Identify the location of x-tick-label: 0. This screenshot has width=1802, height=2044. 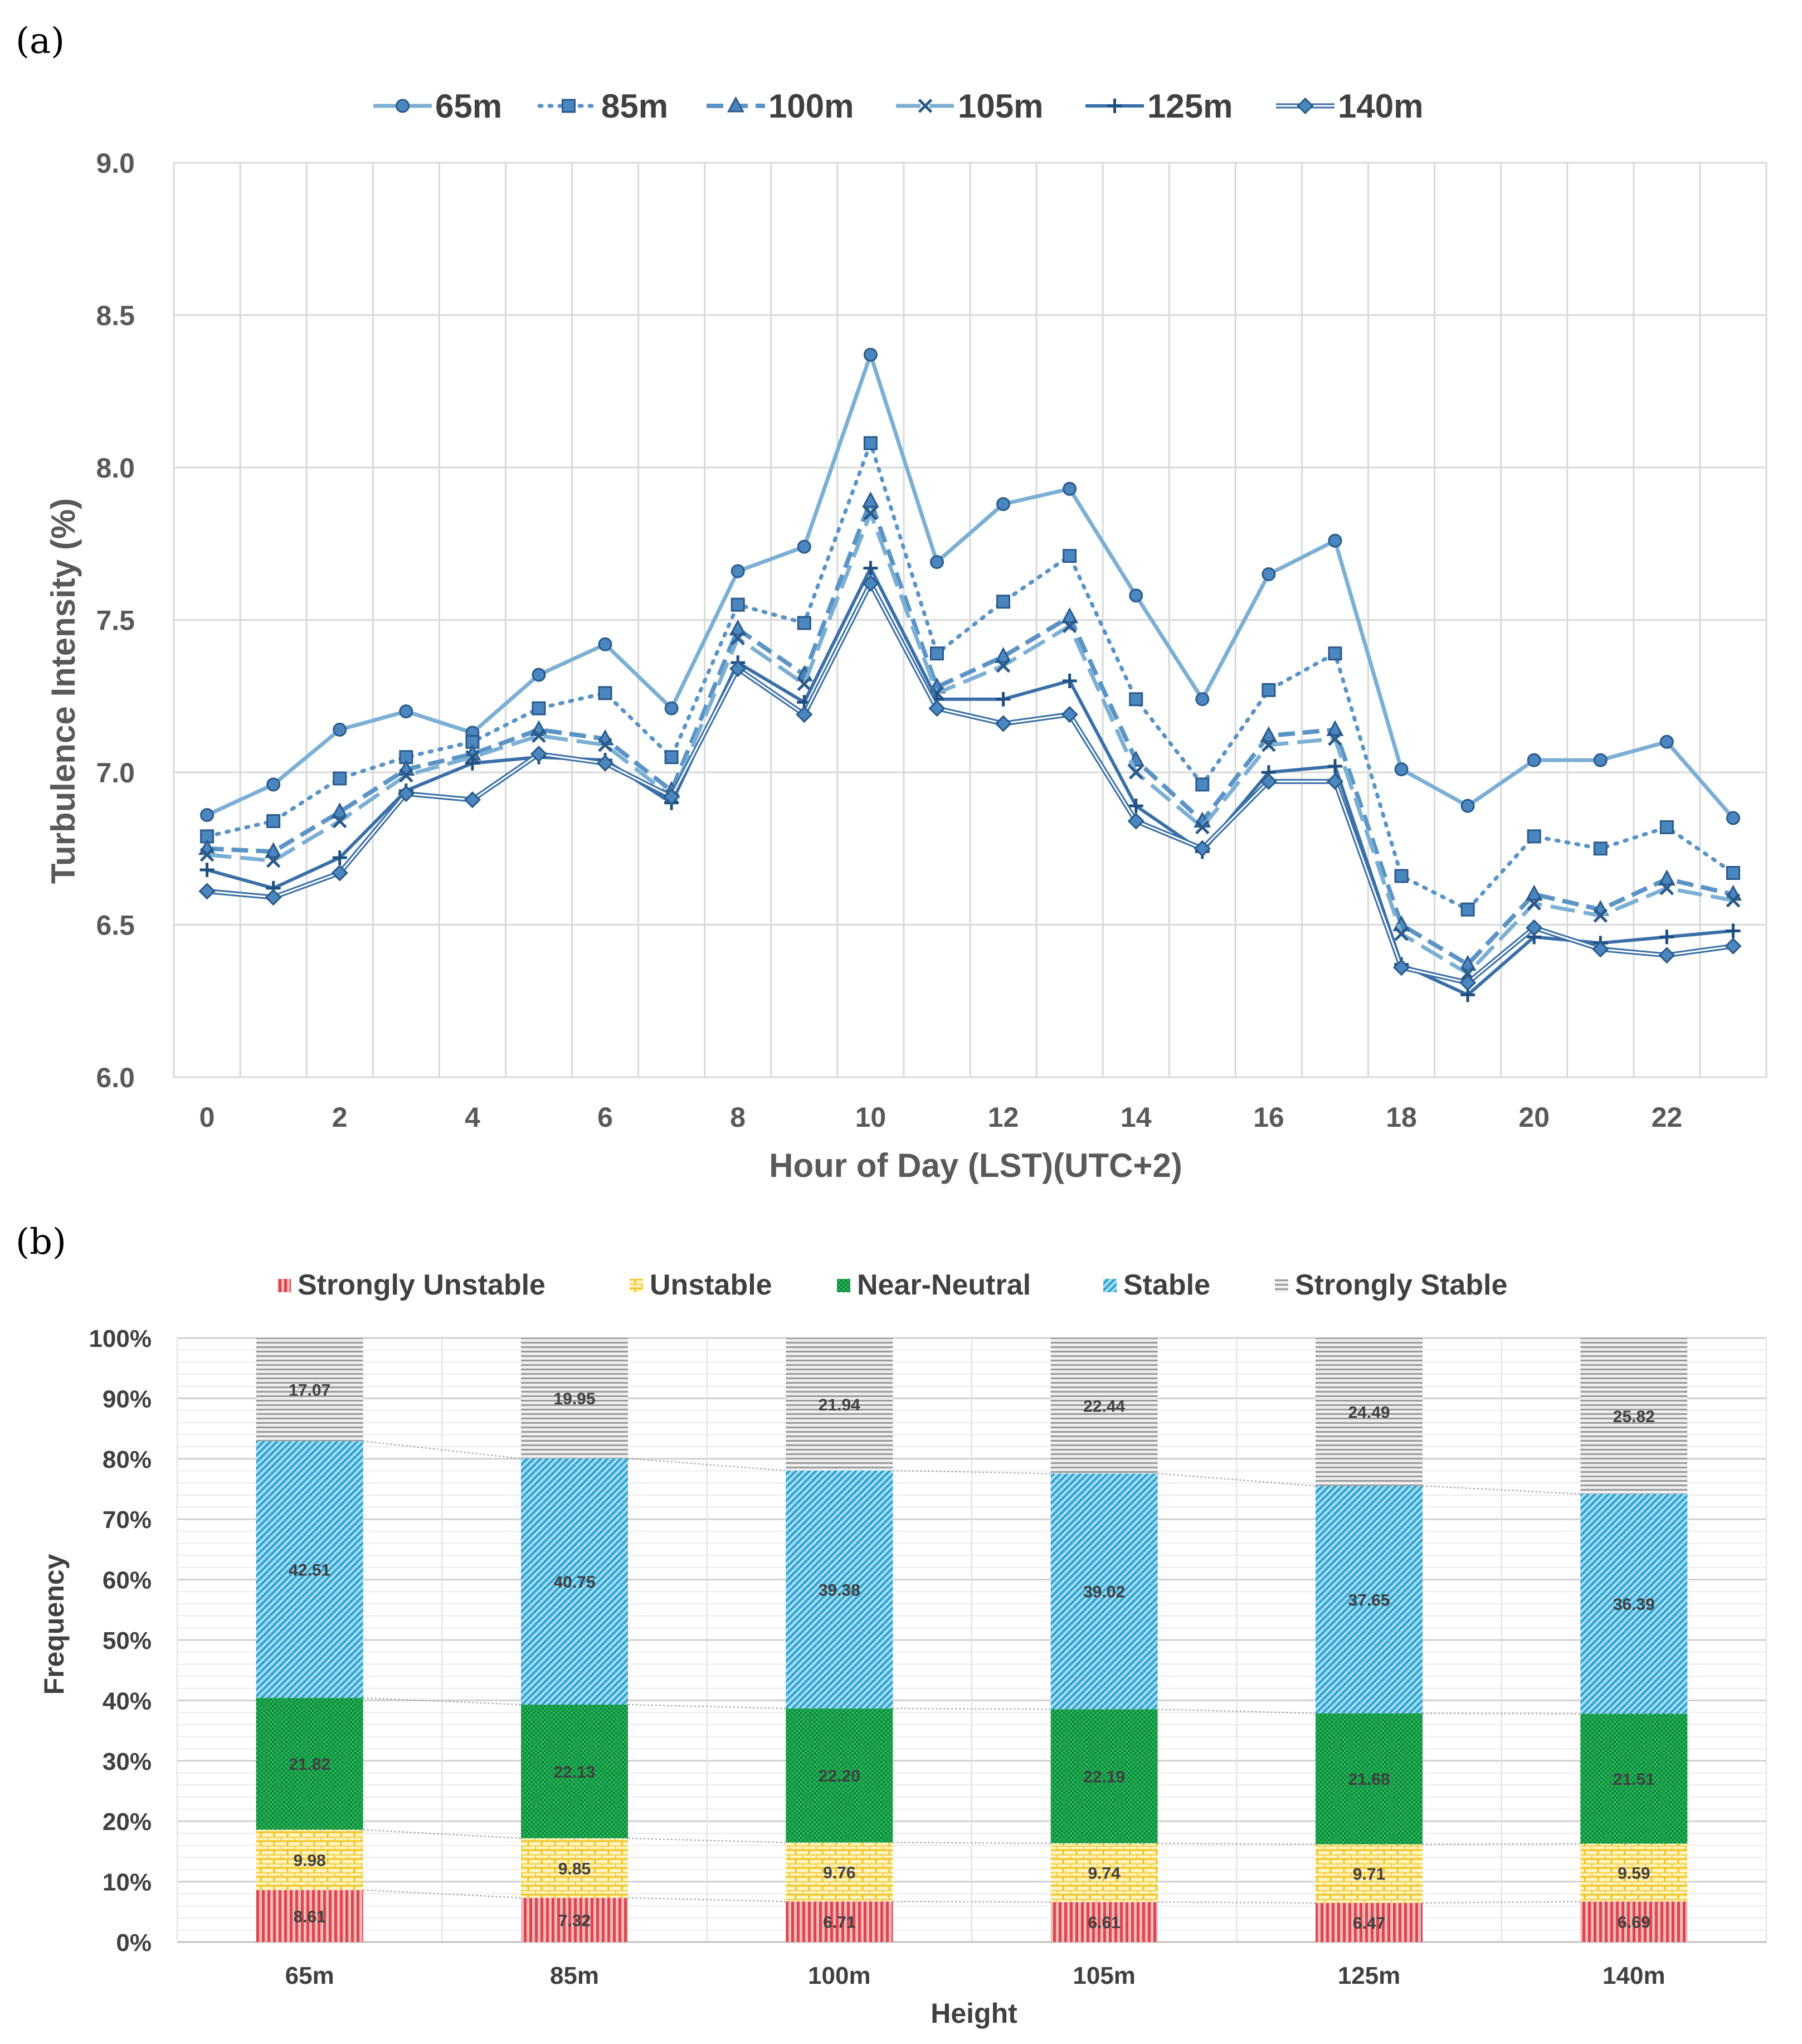
(207, 1117).